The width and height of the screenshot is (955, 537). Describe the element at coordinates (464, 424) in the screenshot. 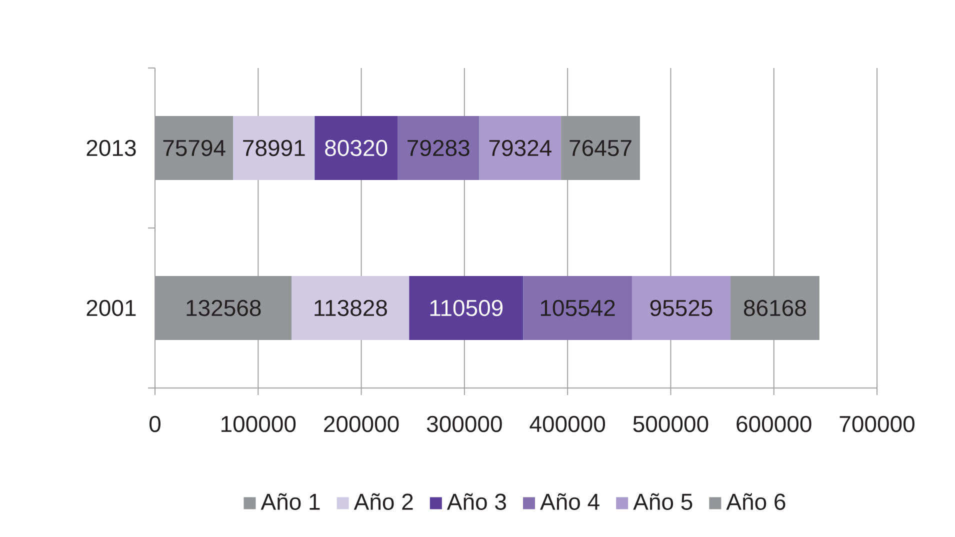

I see `x-tick-label: 300000` at that location.